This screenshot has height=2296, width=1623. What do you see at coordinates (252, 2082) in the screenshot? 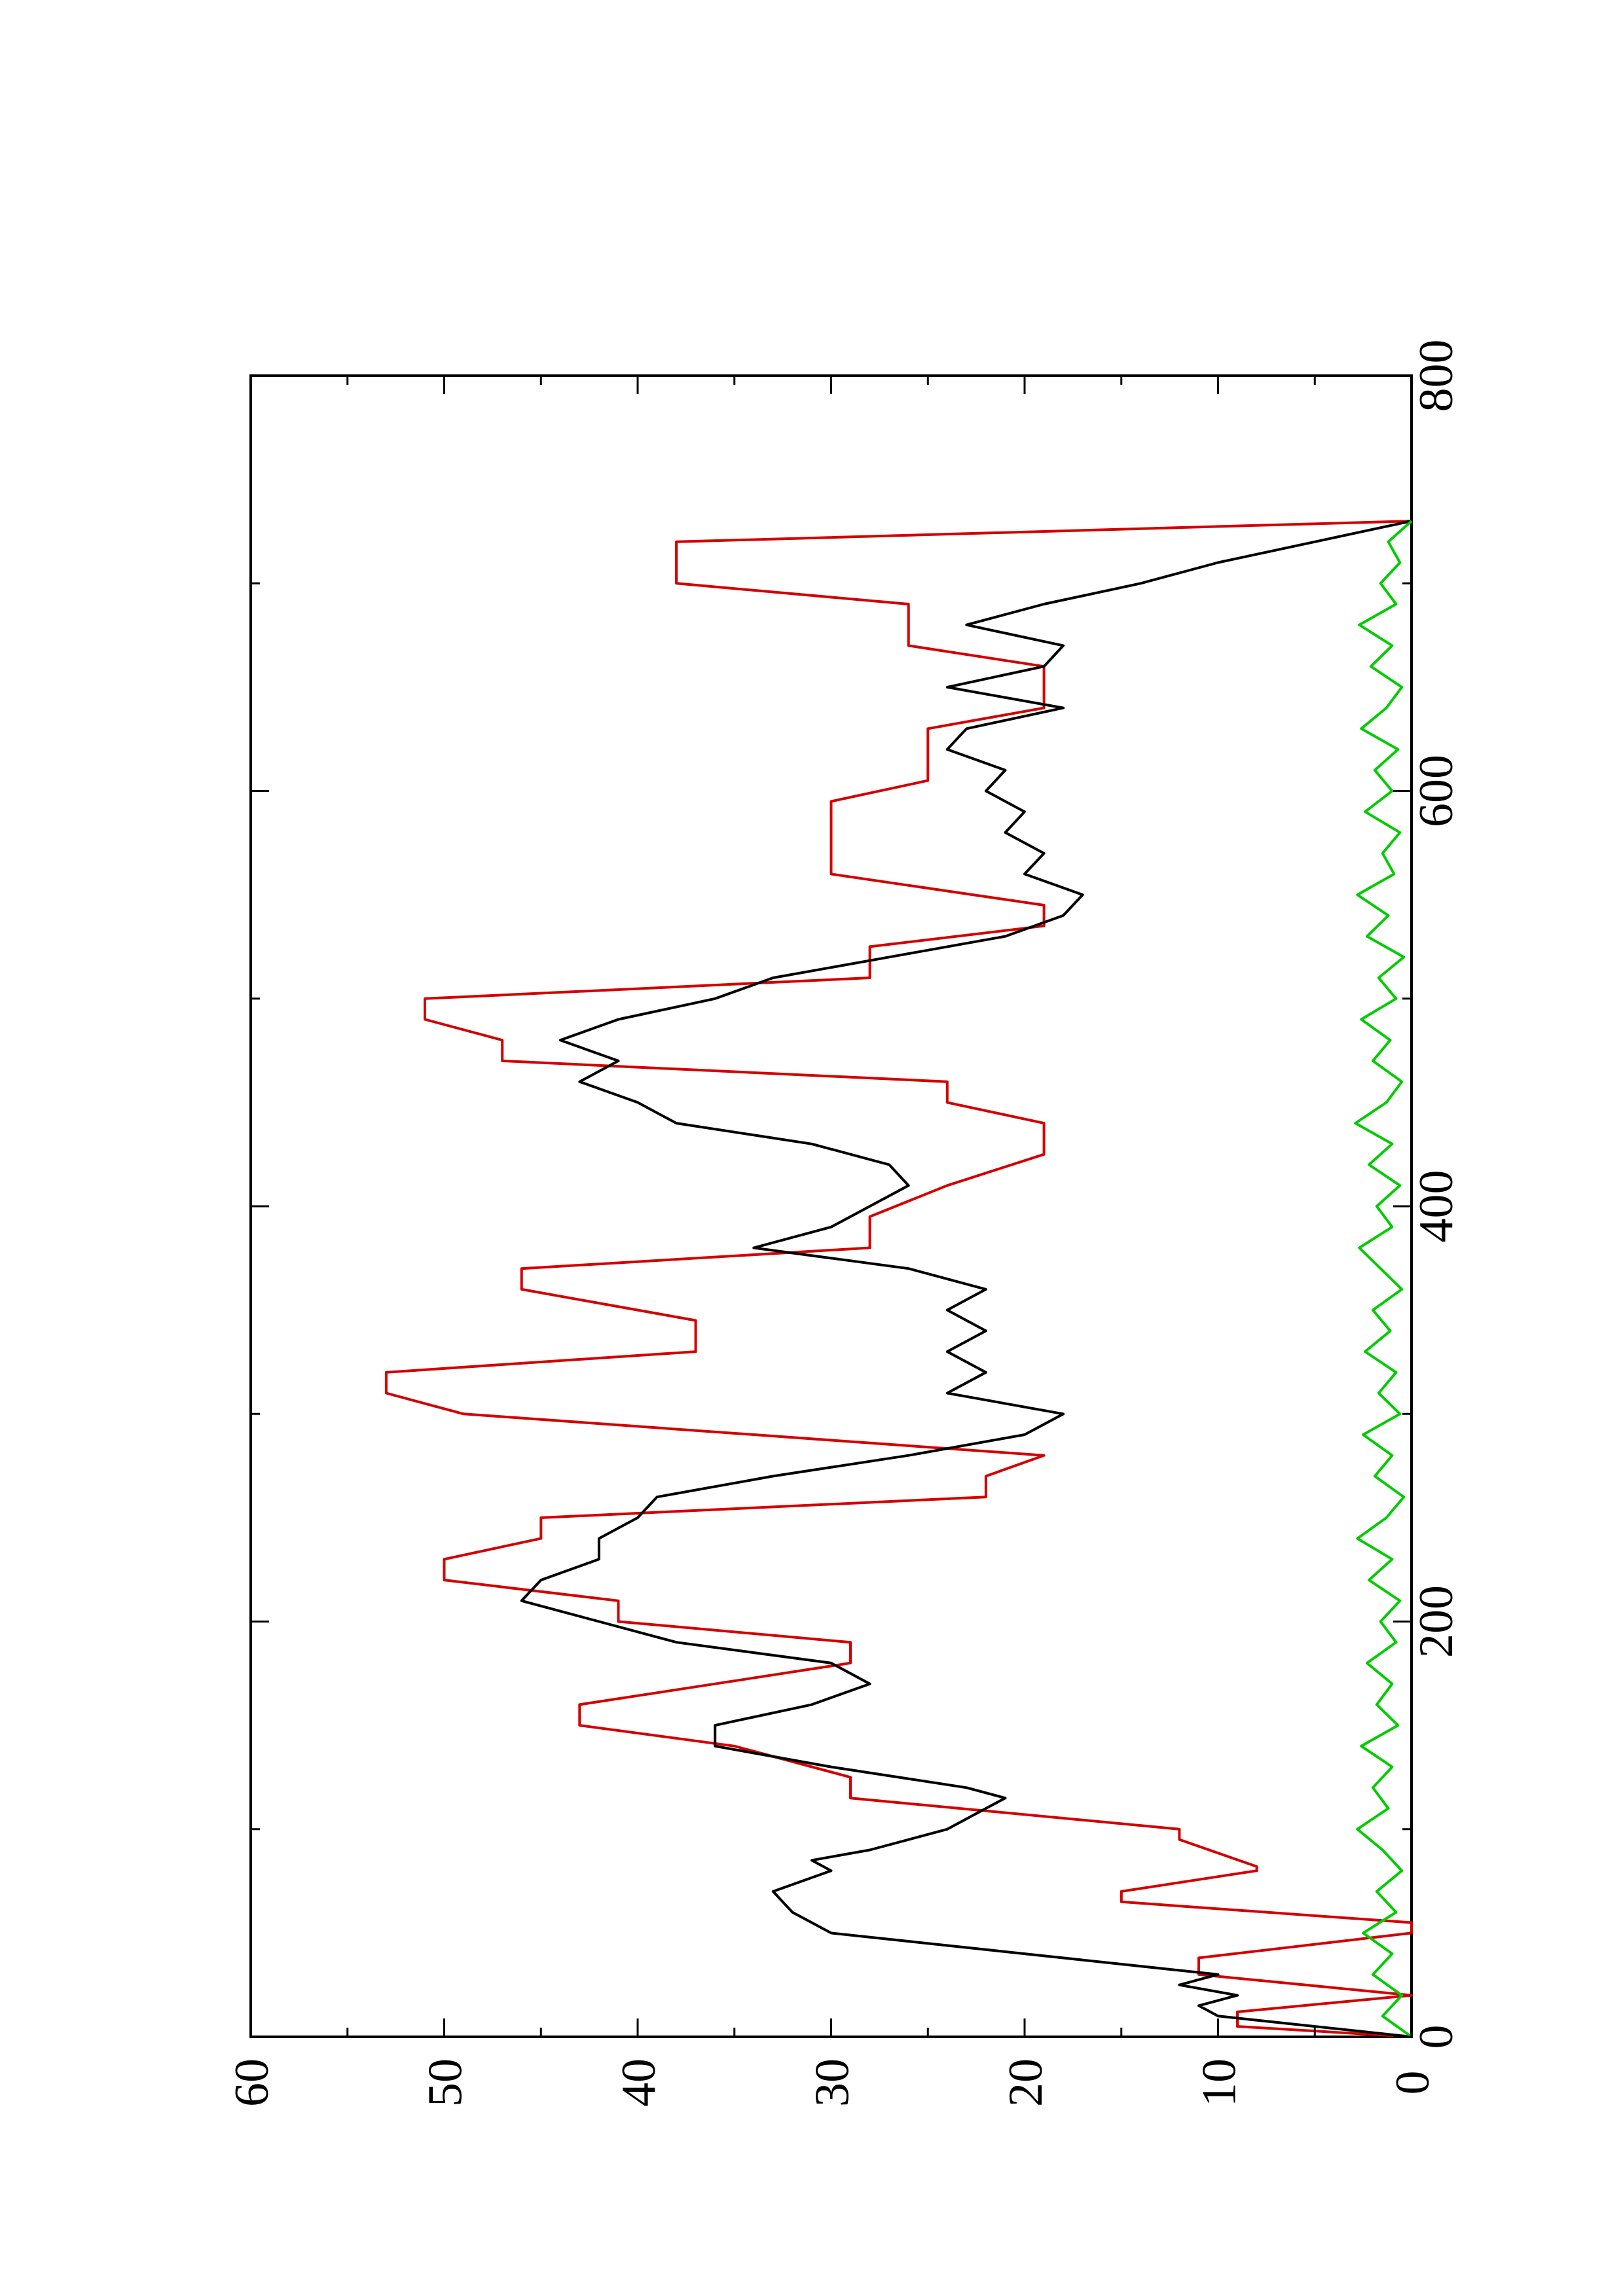
I see `y-tick-label: 60` at bounding box center [252, 2082].